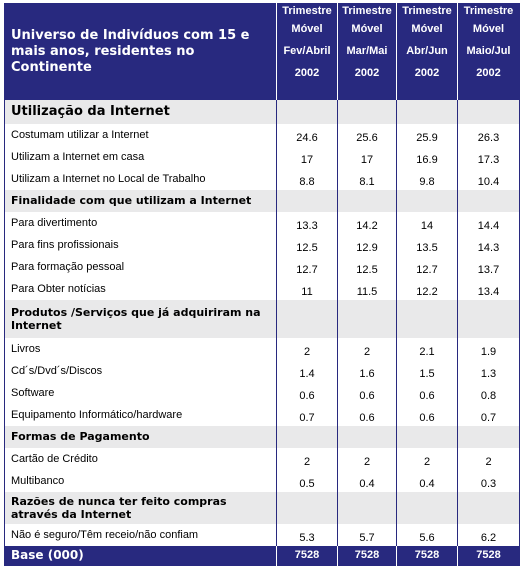  What do you see at coordinates (307, 178) in the screenshot?
I see `cell-value: 8.8` at bounding box center [307, 178].